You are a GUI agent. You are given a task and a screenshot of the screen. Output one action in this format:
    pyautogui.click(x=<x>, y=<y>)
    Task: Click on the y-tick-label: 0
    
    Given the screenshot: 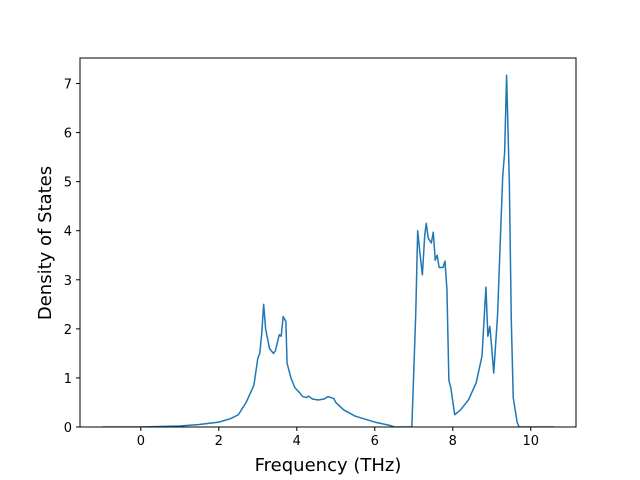 What is the action you would take?
    pyautogui.click(x=68, y=428)
    